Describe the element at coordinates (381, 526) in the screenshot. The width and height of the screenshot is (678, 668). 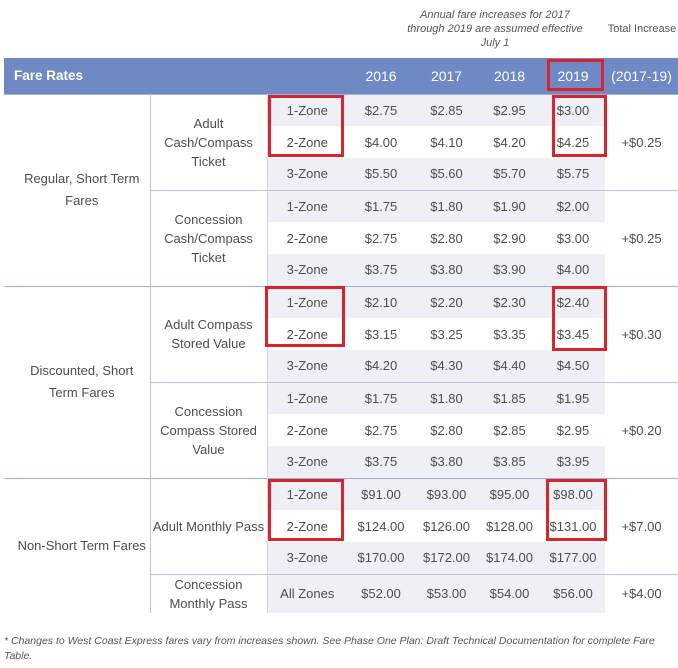
I see `fare-value-cell: $124.00` at that location.